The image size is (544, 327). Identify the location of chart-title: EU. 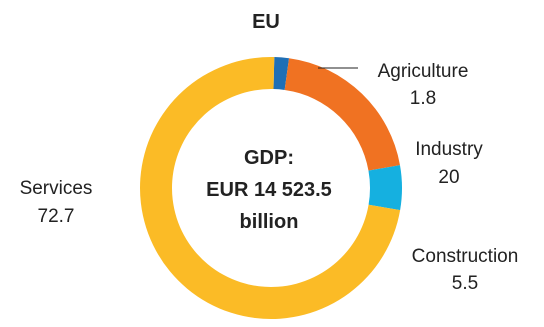
(266, 22).